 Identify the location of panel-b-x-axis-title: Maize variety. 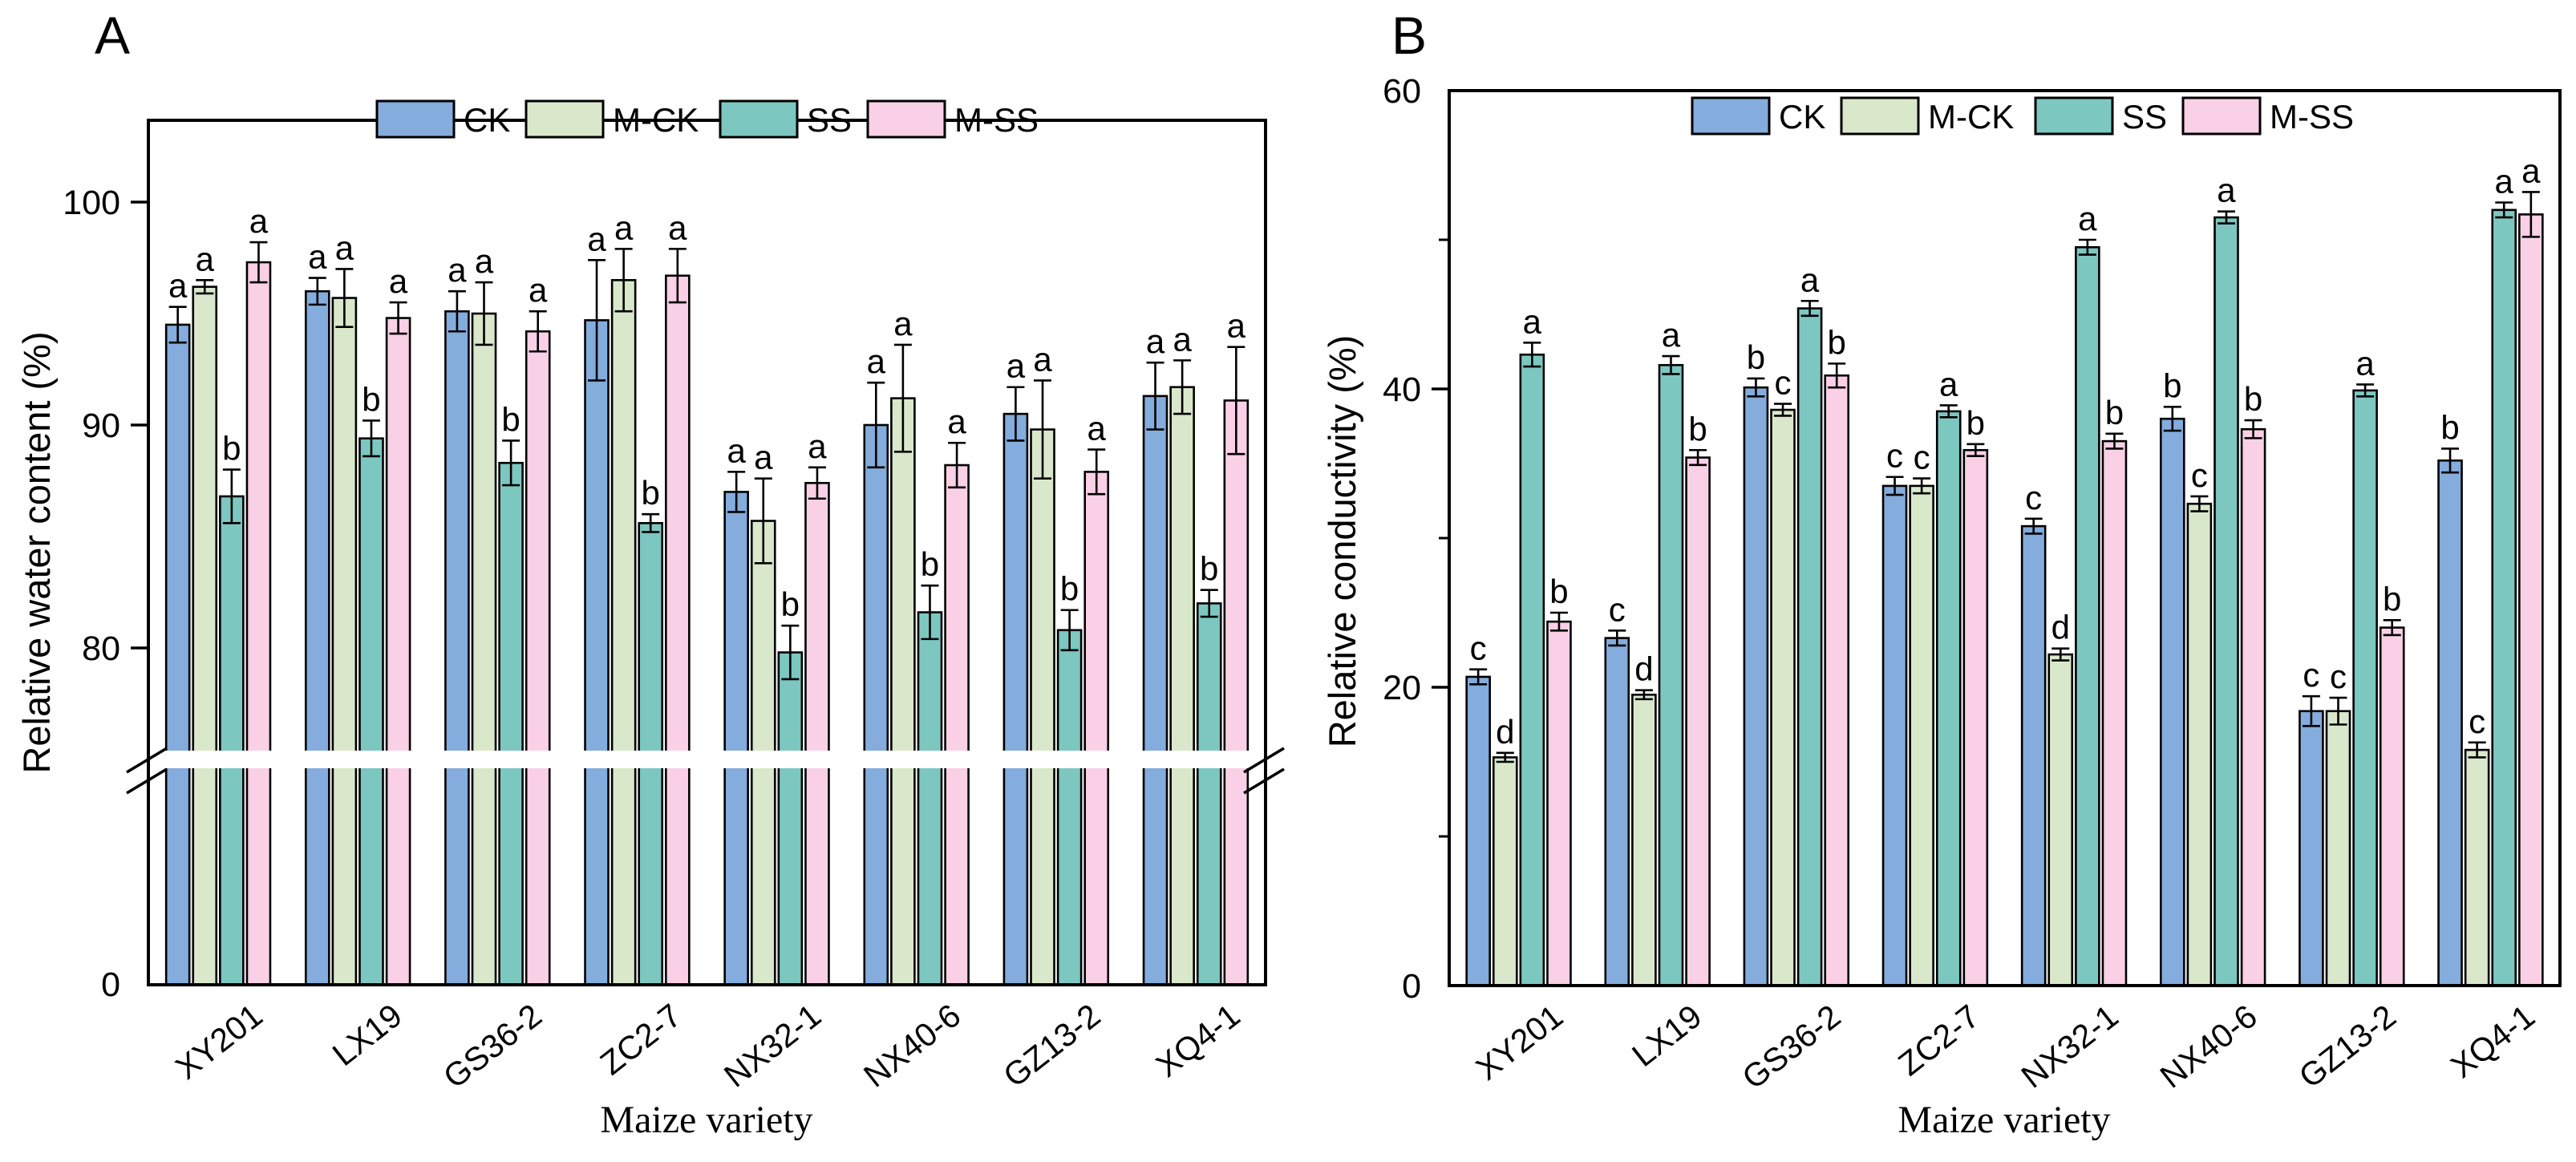
(2004, 1120).